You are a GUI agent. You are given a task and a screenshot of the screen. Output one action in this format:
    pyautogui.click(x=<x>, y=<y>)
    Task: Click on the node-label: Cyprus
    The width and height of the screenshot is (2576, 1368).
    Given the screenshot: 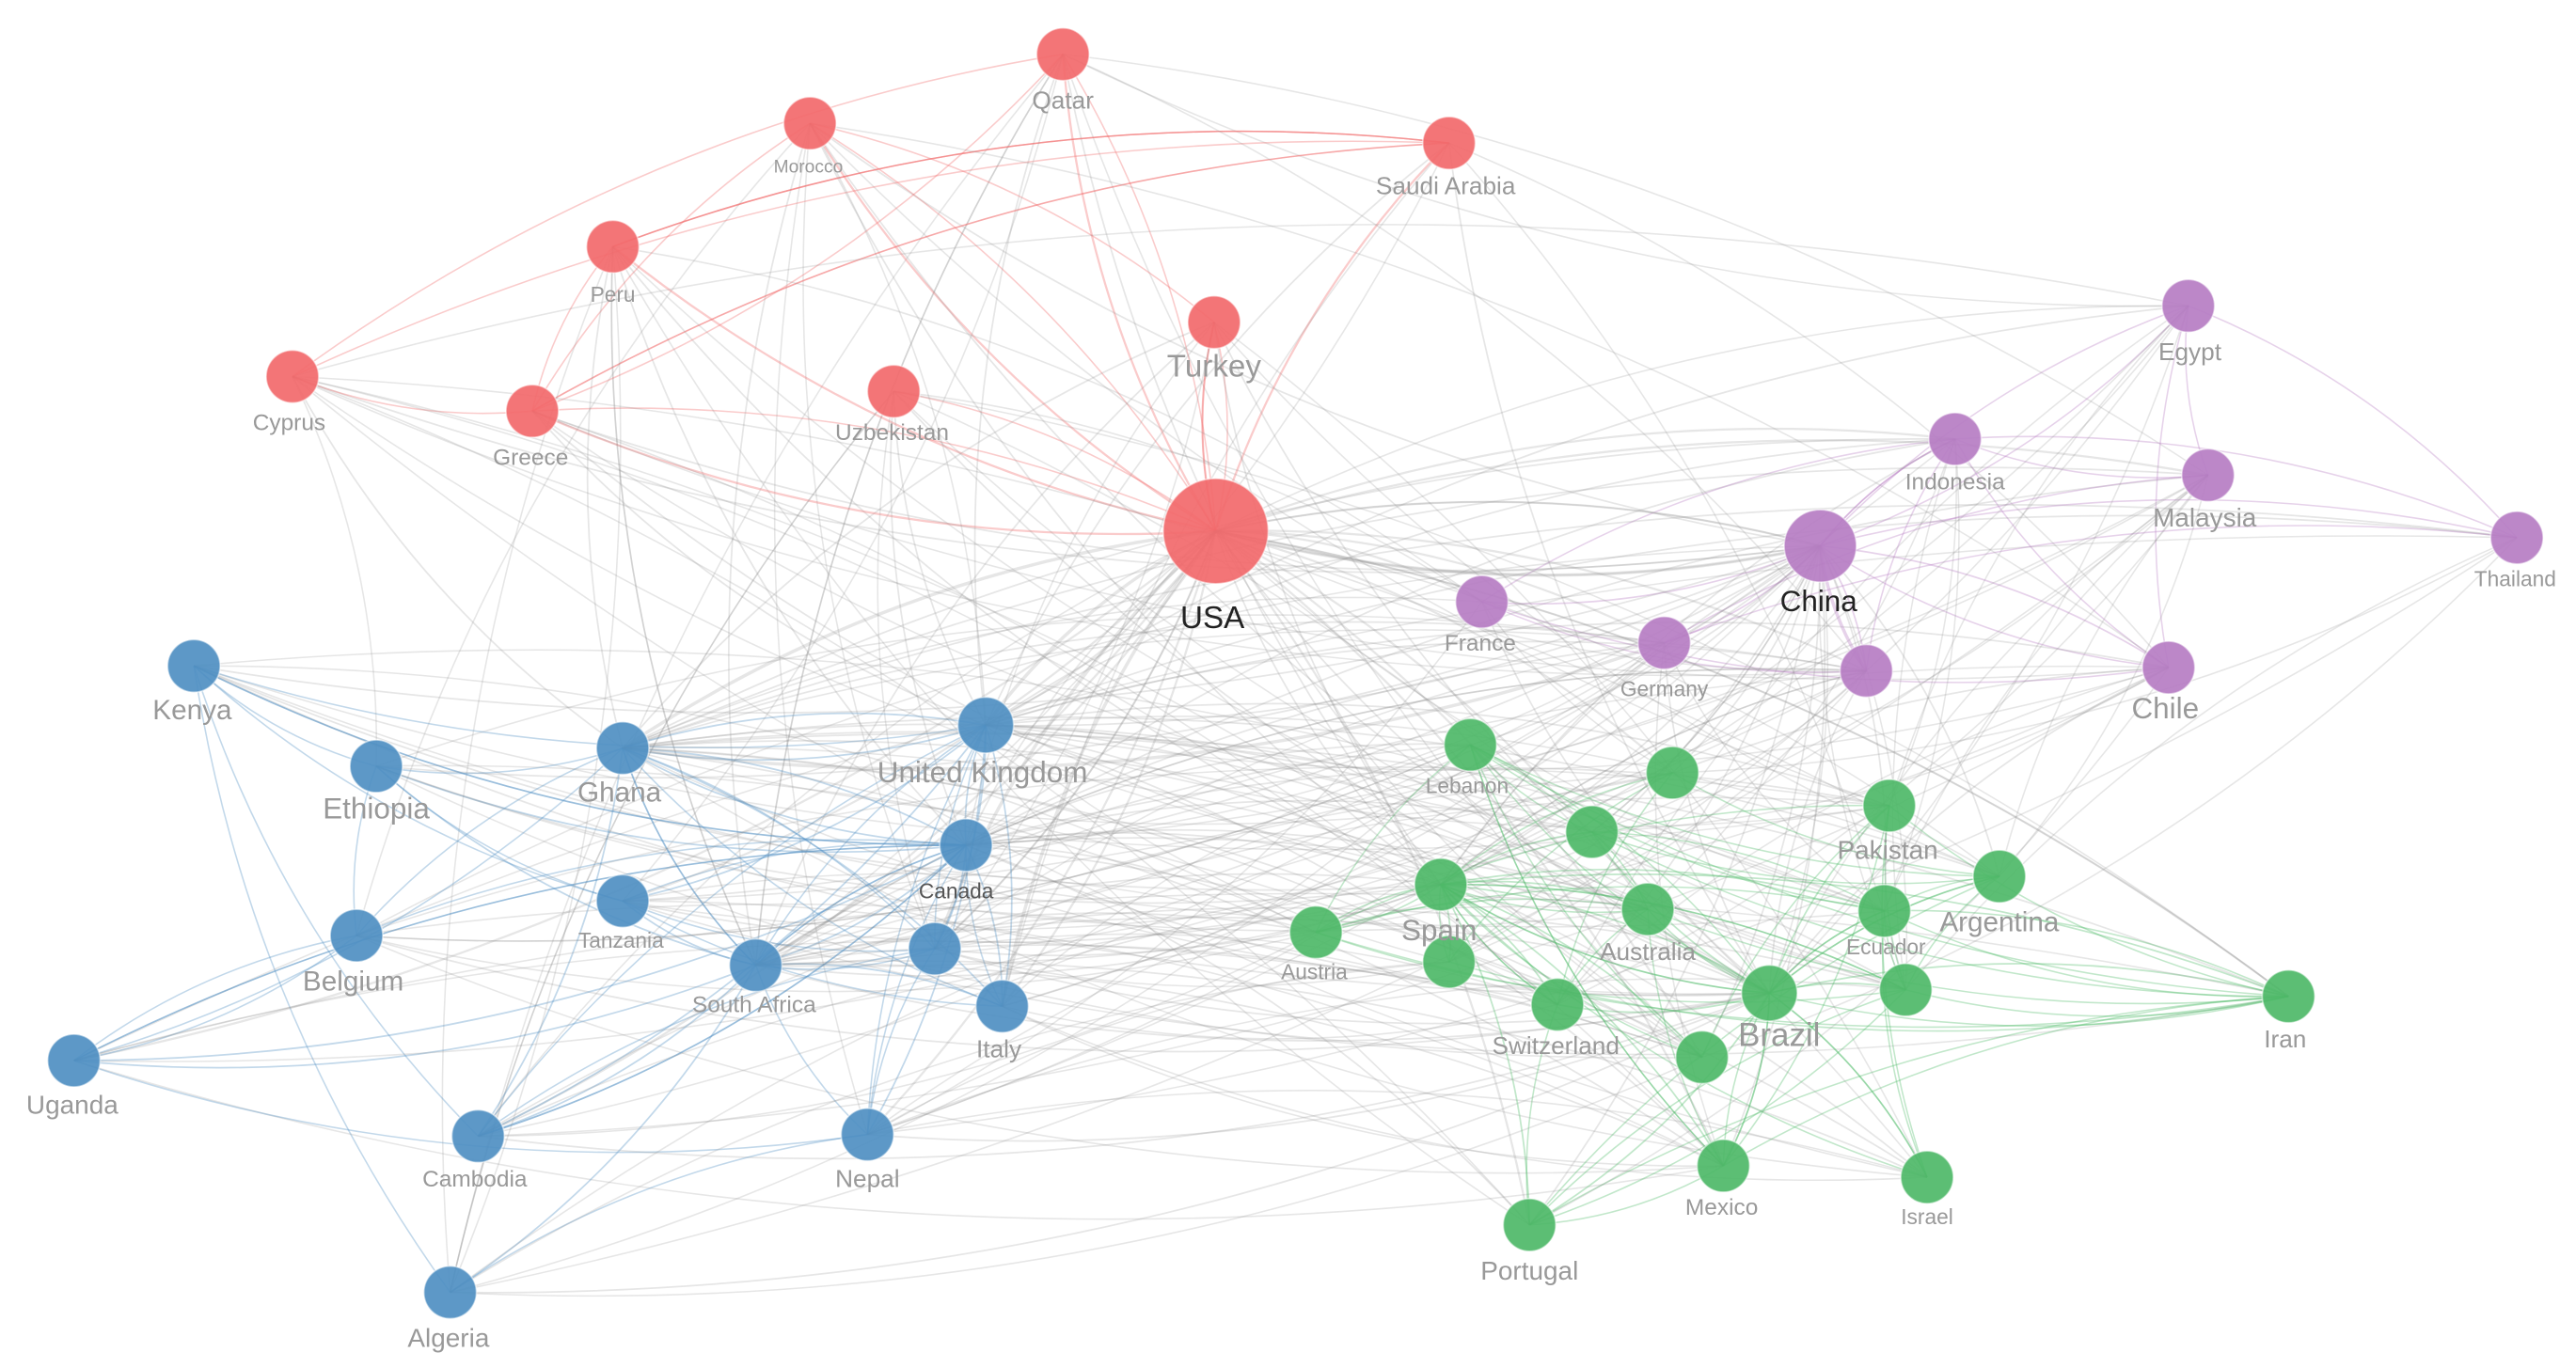 What is the action you would take?
    pyautogui.click(x=289, y=423)
    